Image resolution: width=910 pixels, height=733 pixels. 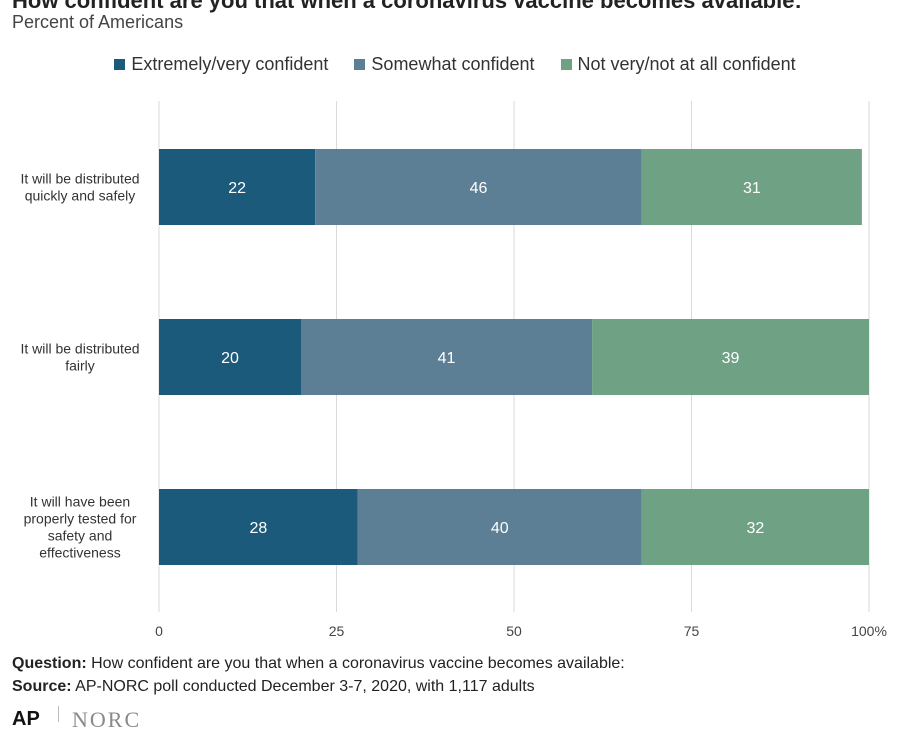 I want to click on category-label-line: properly tested for, so click(x=80, y=519).